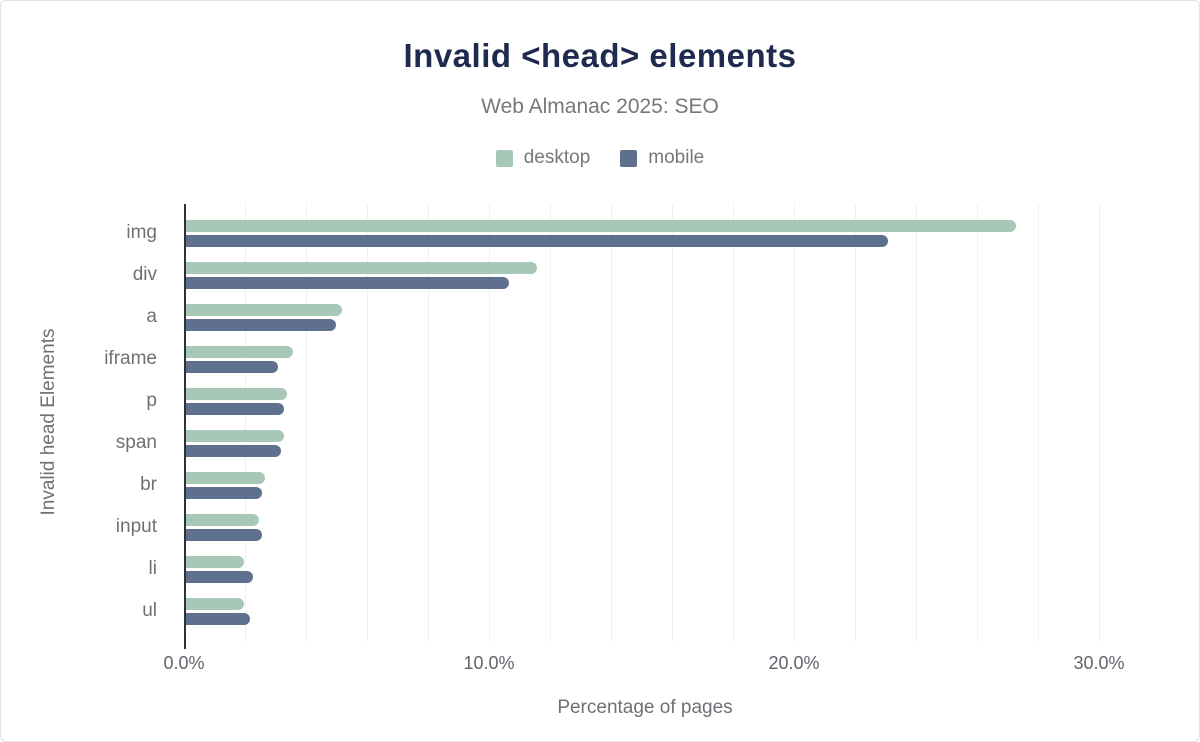  I want to click on bar-mobile-a, so click(261, 324).